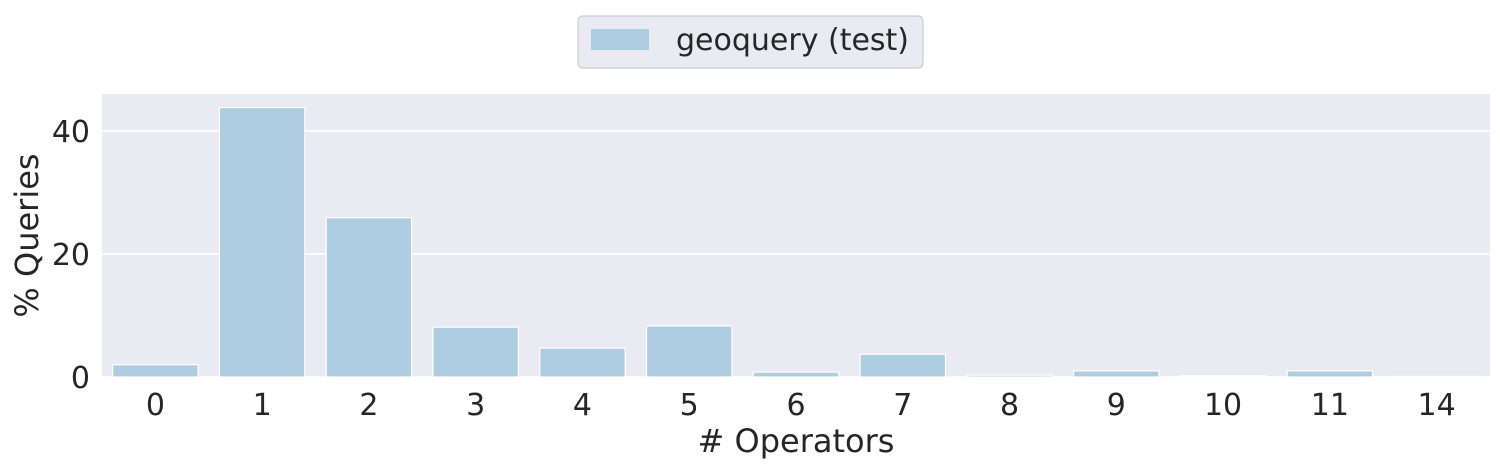 The height and width of the screenshot is (468, 1500). Describe the element at coordinates (796, 441) in the screenshot. I see `x-axis-label: # Operators` at that location.